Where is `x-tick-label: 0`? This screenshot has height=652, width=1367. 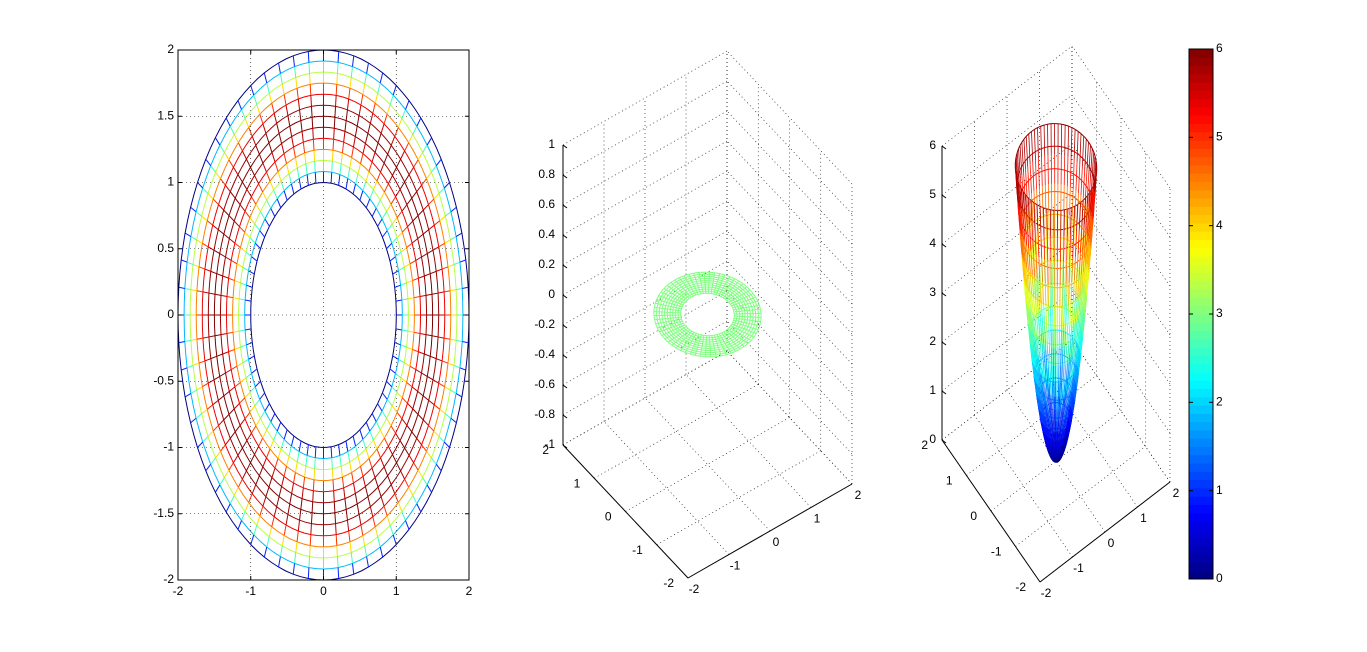 x-tick-label: 0 is located at coordinates (776, 542).